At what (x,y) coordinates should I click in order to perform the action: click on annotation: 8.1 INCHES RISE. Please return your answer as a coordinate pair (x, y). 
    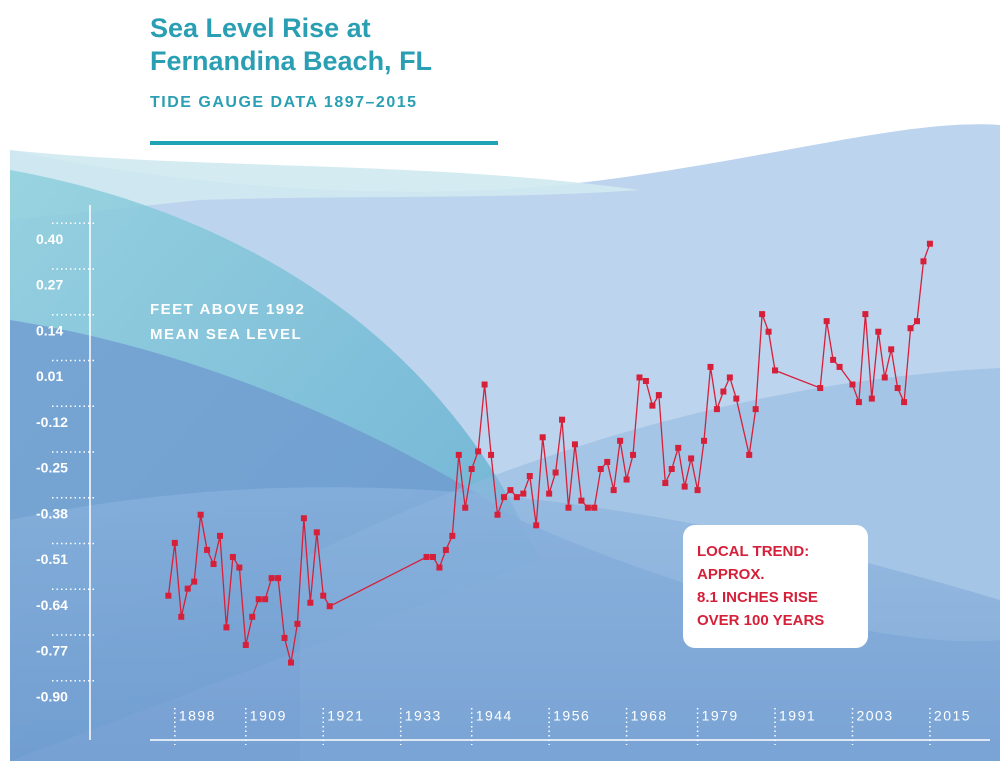
    Looking at the image, I should click on (757, 597).